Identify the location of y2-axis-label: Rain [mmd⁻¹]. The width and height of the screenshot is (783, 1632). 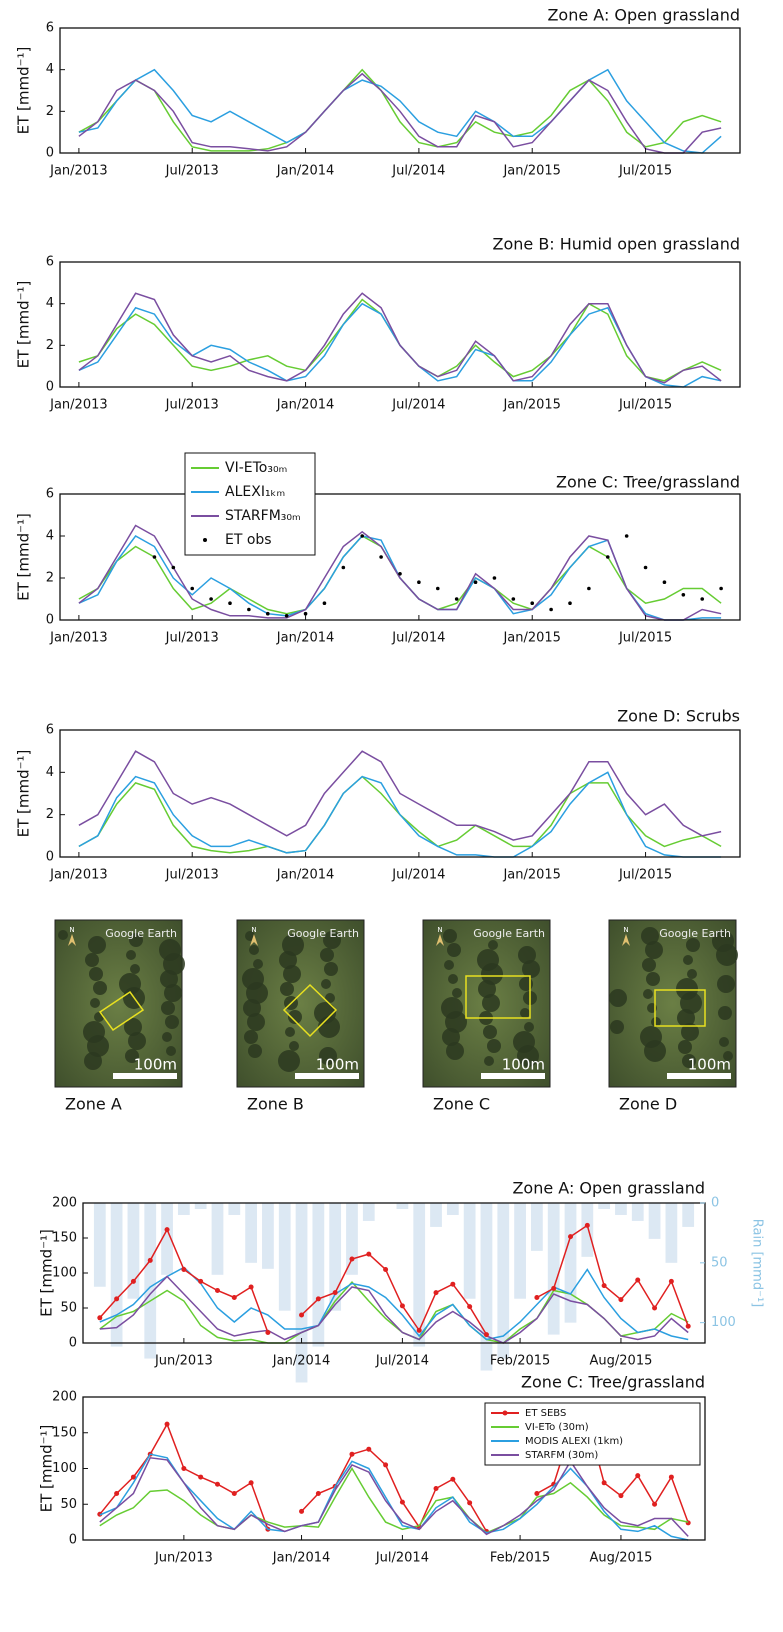
(757, 1263).